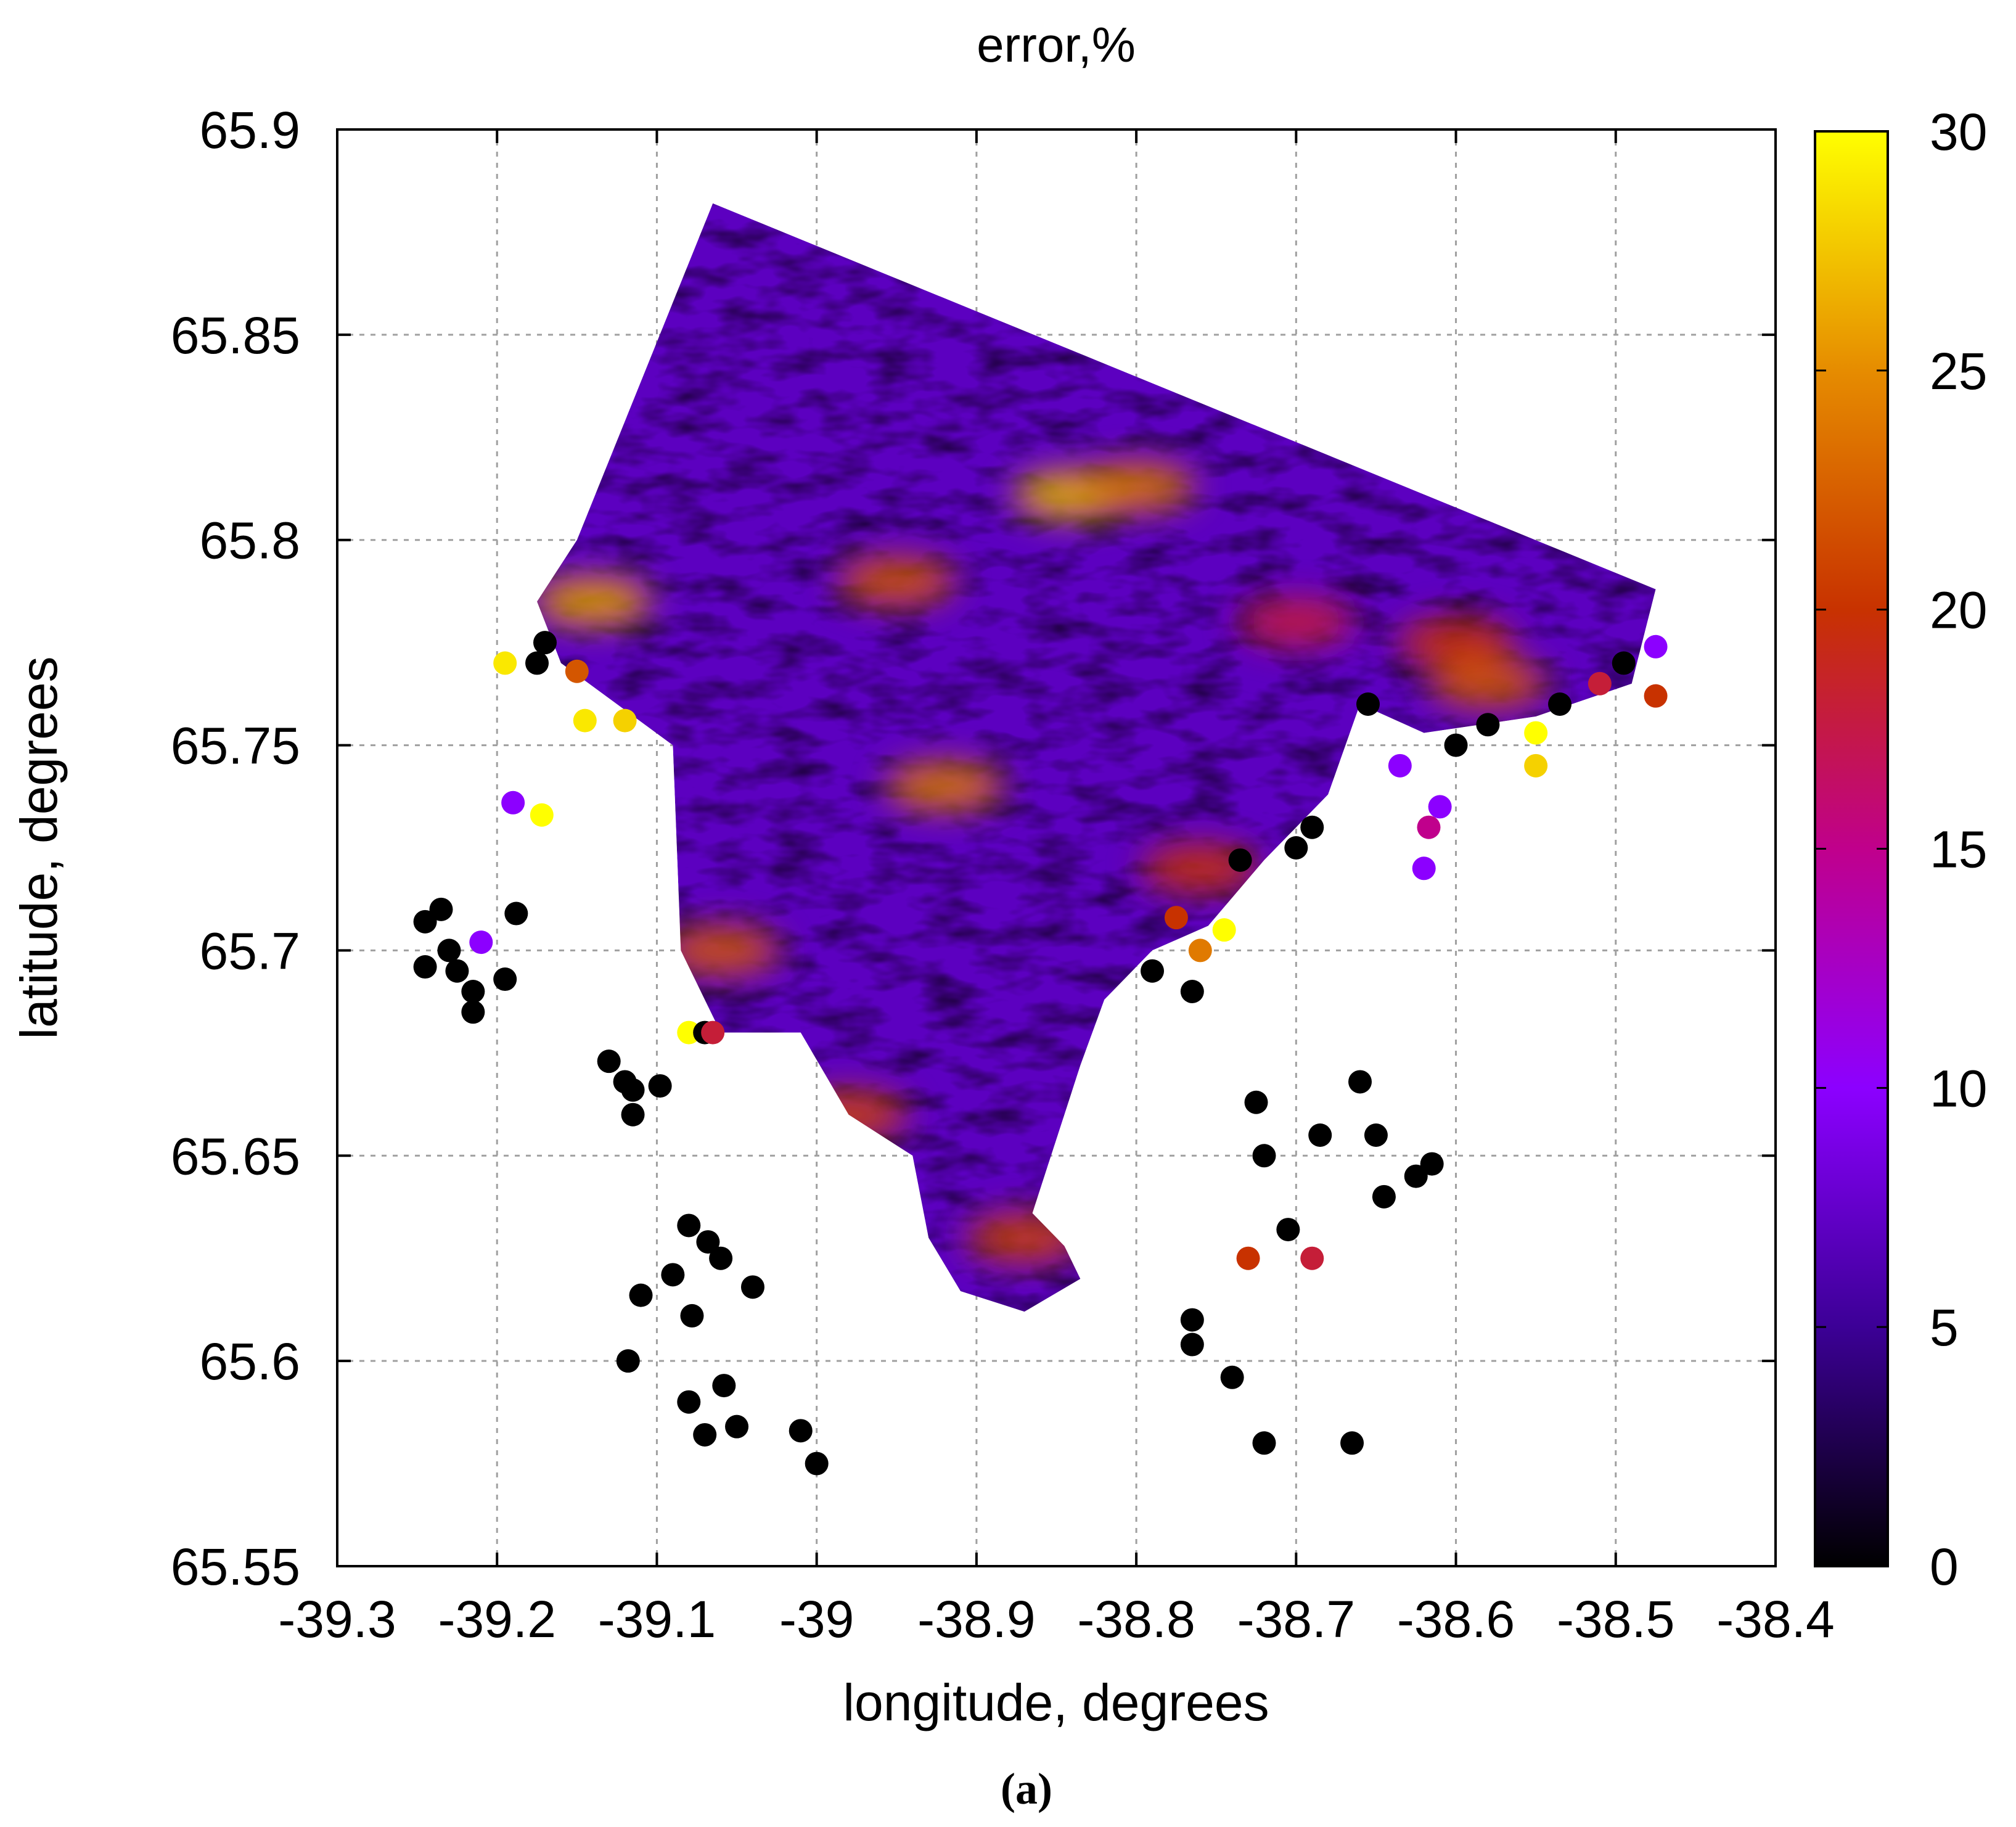  Describe the element at coordinates (250, 1361) in the screenshot. I see `y-tick-label: 65.6` at that location.